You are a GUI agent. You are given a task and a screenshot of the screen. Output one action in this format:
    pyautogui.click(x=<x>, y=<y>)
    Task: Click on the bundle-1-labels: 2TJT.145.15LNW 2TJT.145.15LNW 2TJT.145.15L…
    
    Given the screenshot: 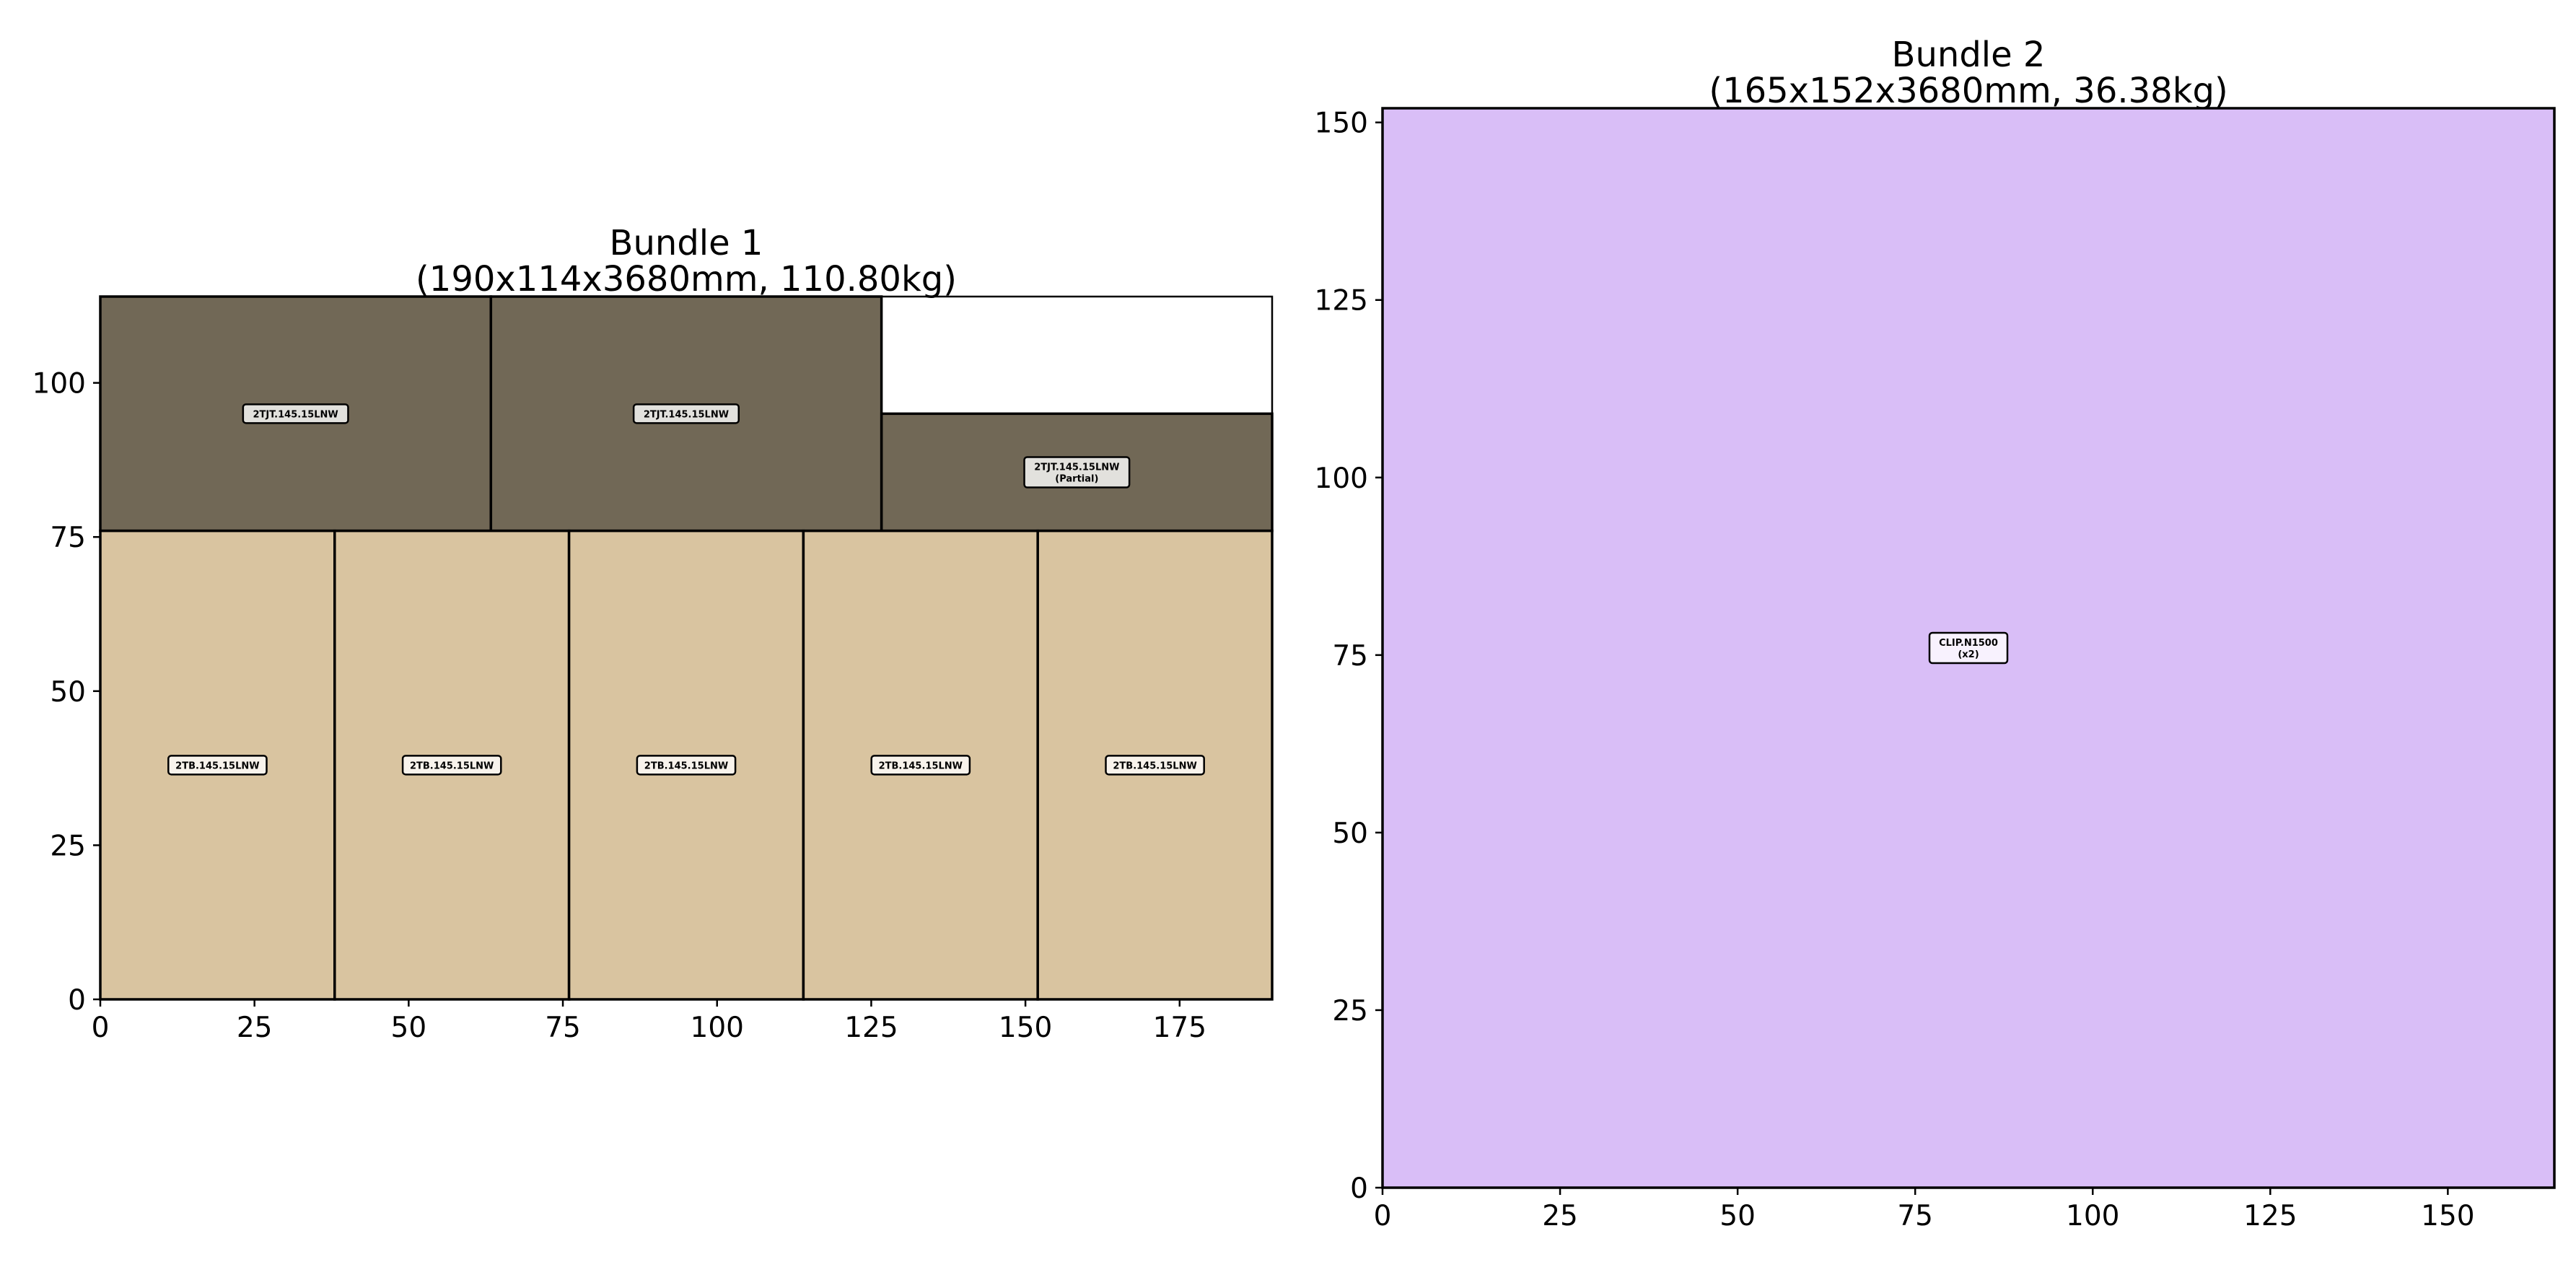 What is the action you would take?
    pyautogui.click(x=686, y=589)
    